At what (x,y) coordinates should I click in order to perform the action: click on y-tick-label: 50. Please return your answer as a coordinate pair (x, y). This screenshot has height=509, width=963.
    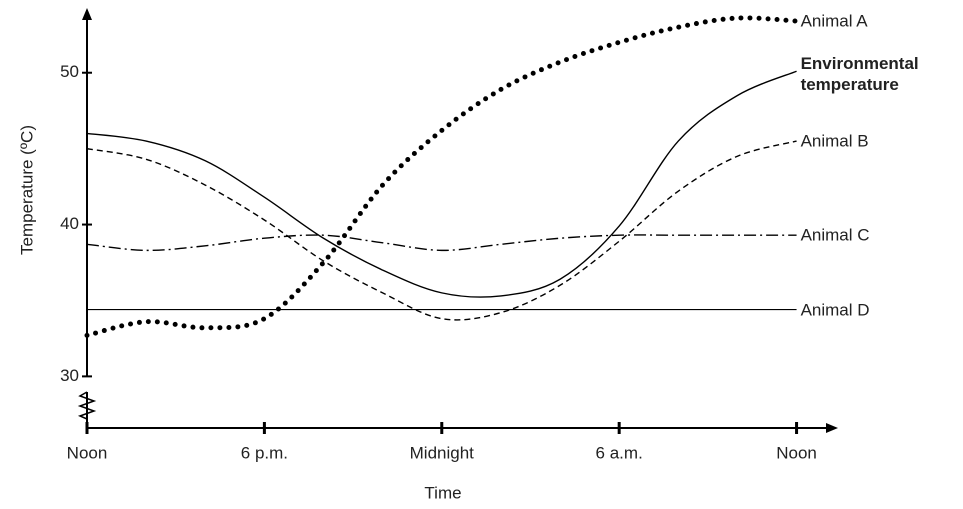
    Looking at the image, I should click on (69, 71).